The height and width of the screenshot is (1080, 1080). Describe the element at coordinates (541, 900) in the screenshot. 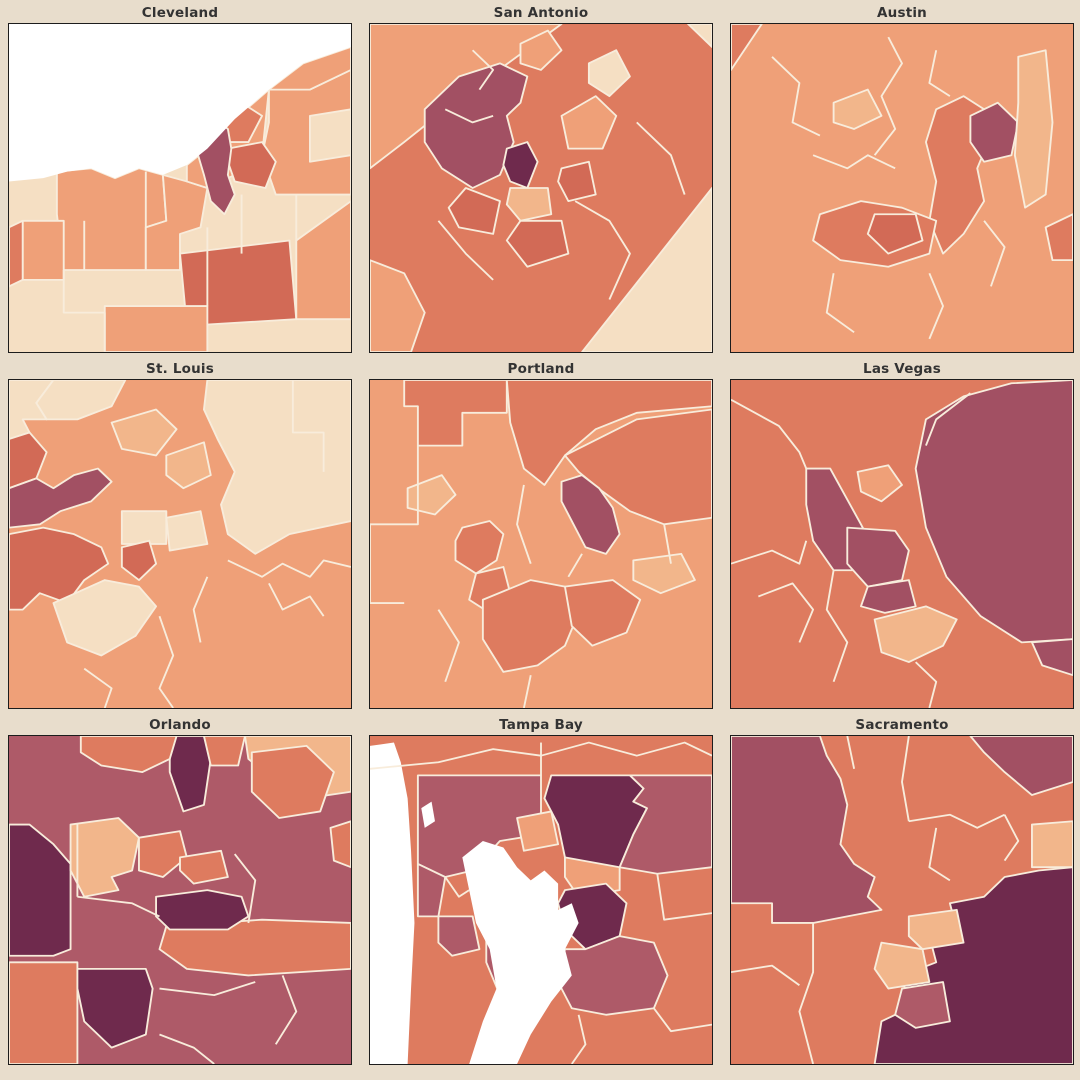

I see `map-tampa-bay` at that location.